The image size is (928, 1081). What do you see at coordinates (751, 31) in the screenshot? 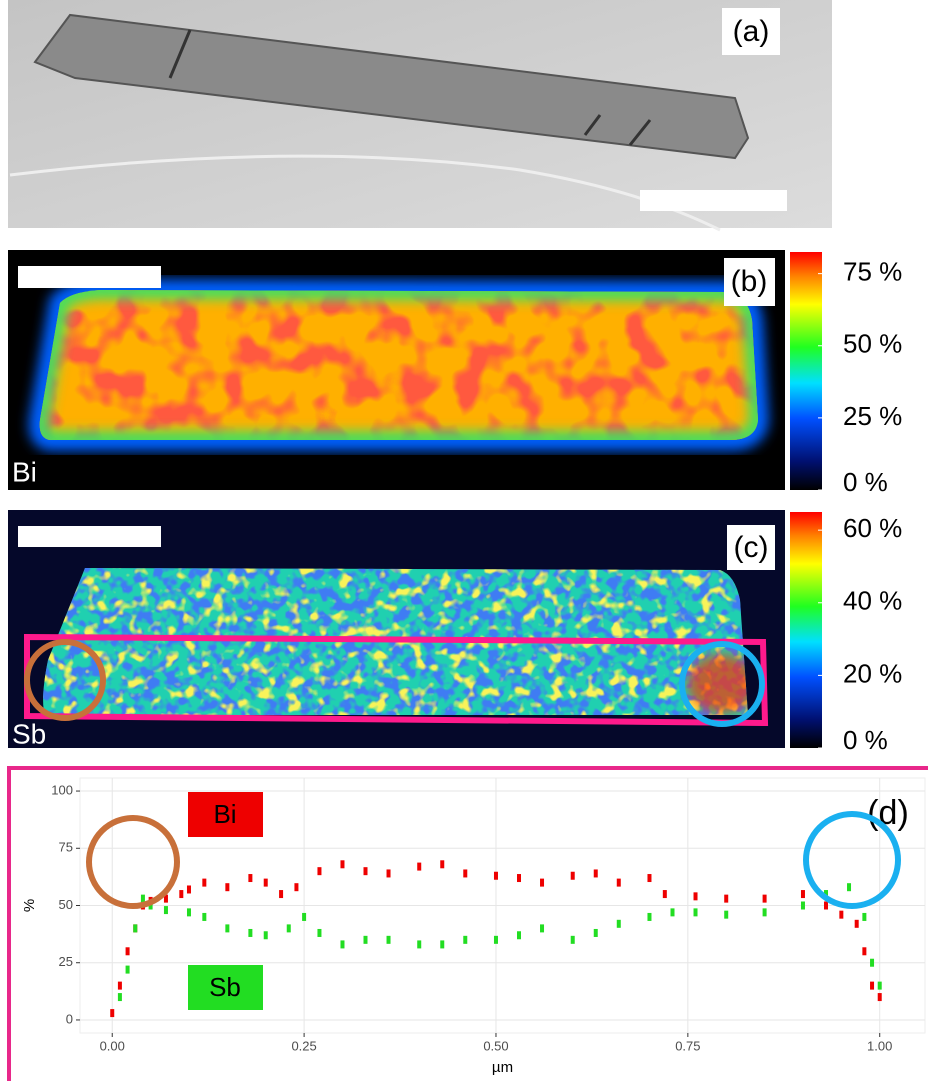
I see `panel-label: (a)` at bounding box center [751, 31].